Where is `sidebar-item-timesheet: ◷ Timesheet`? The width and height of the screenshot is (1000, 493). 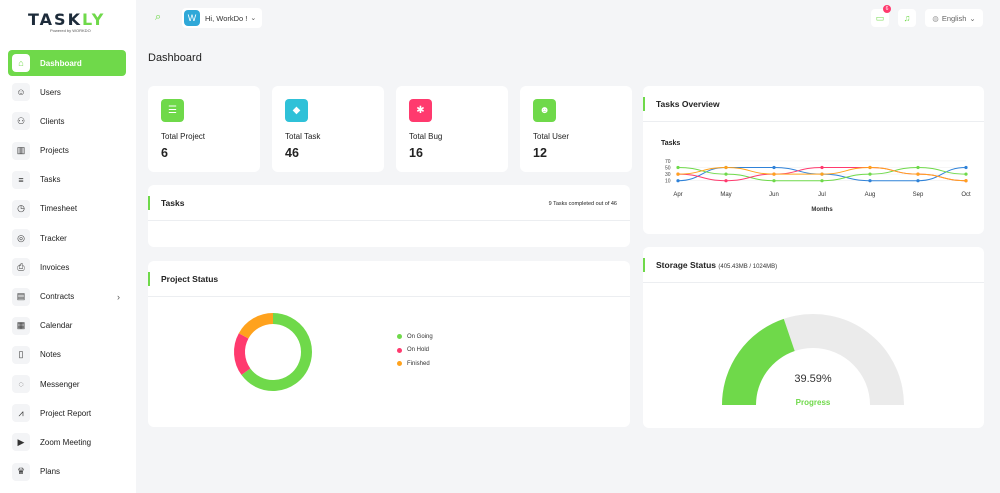 sidebar-item-timesheet: ◷ Timesheet is located at coordinates (67, 209).